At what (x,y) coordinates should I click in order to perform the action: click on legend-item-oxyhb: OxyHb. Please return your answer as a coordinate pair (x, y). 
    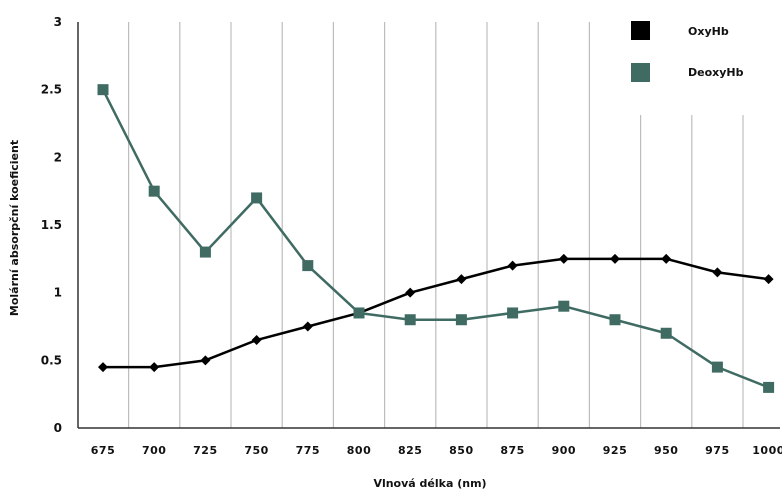
    Looking at the image, I should click on (680, 30).